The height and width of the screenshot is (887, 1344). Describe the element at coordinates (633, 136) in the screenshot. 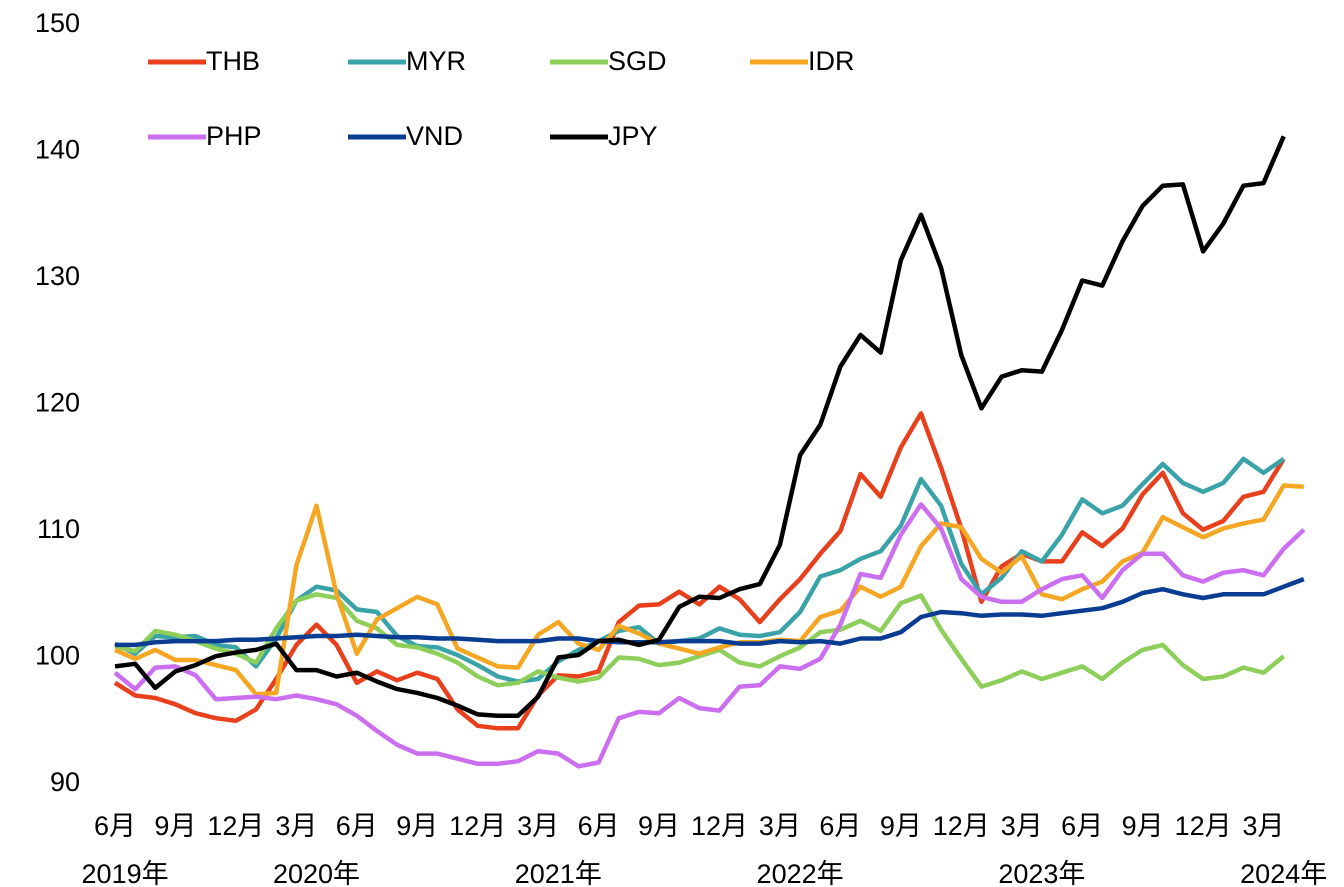

I see `legend-label: JPY` at that location.